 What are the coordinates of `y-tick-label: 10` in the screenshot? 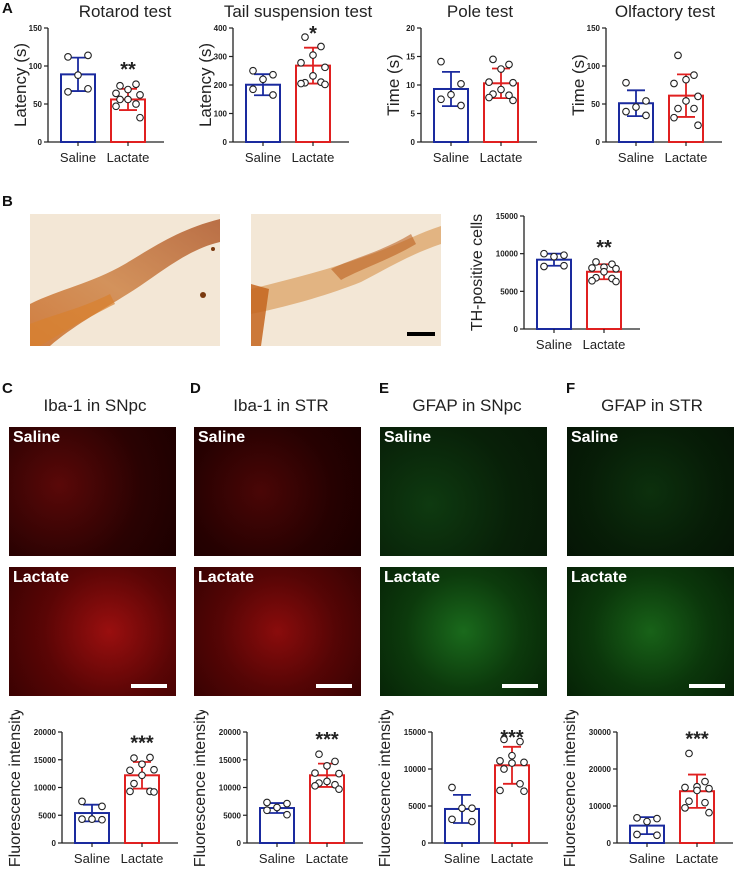 It's located at (410, 85).